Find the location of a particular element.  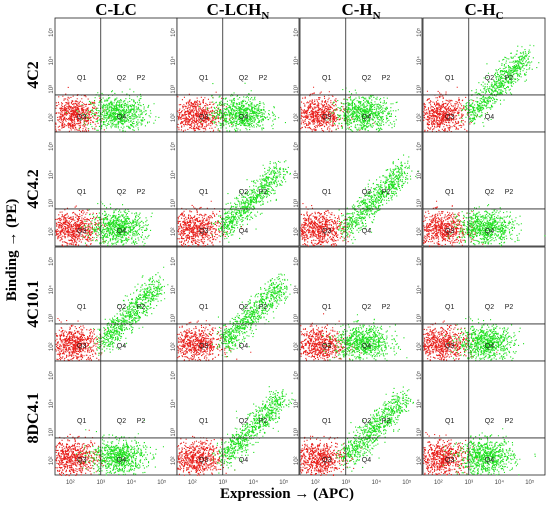

row-title: 4C2 is located at coordinates (33, 75).